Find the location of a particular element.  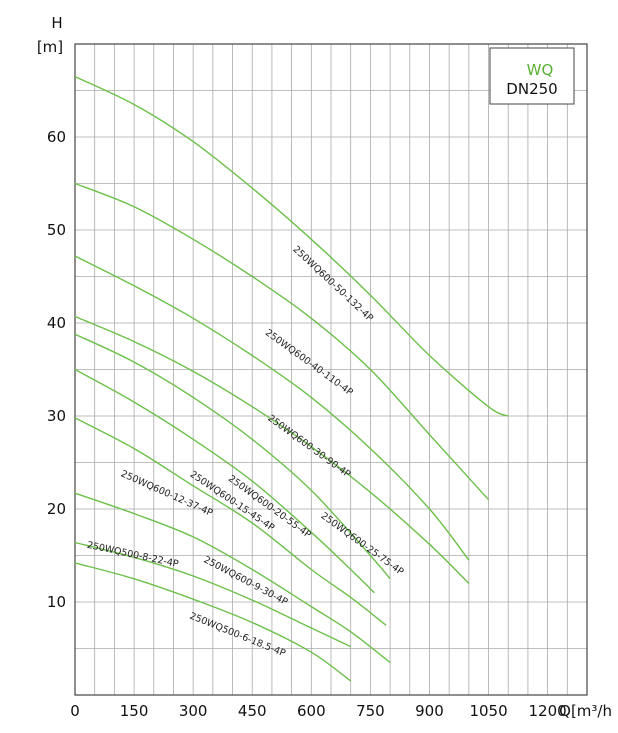

x-tick-label: 300 is located at coordinates (193, 711).